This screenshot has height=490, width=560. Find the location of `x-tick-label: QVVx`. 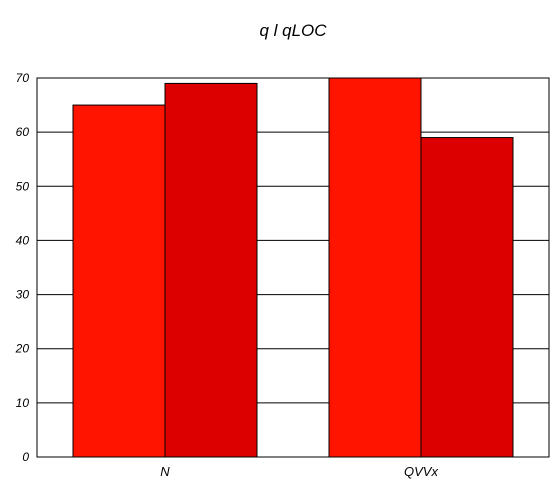

x-tick-label: QVVx is located at coordinates (421, 471).